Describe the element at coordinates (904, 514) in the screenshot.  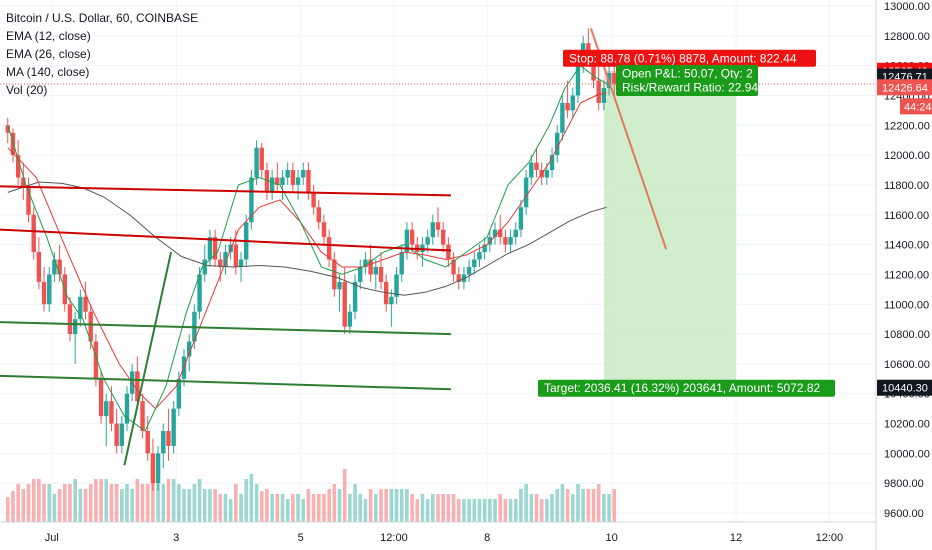
I see `price-tick-label: 9600.00` at that location.